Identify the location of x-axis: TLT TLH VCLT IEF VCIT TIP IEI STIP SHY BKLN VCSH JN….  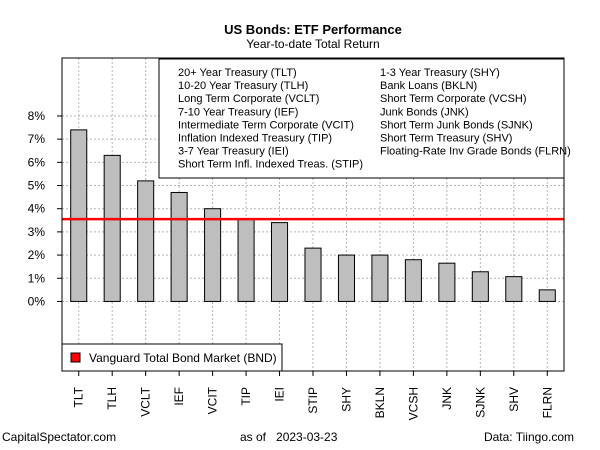
(313, 395).